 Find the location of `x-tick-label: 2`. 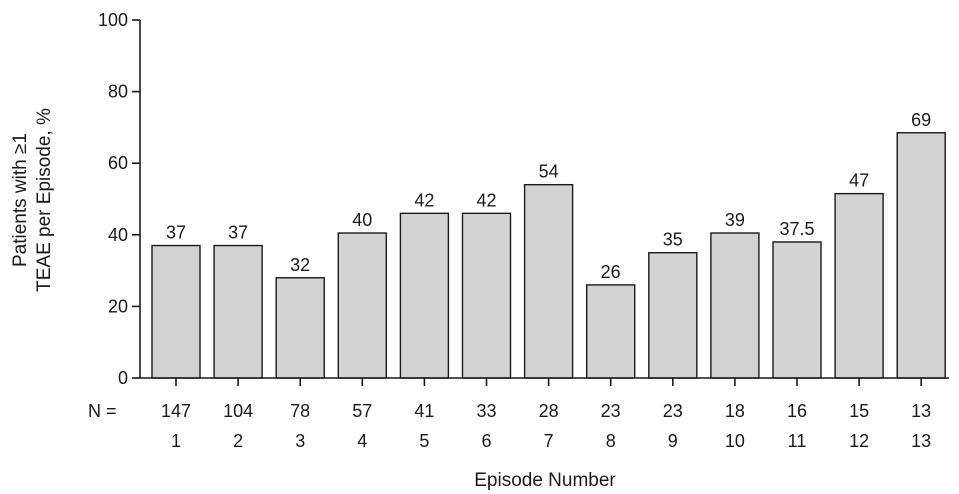

x-tick-label: 2 is located at coordinates (238, 441).